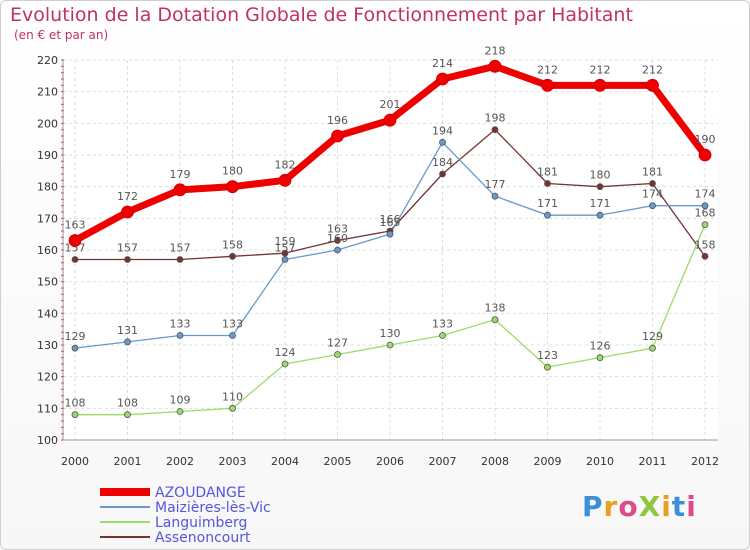 The width and height of the screenshot is (750, 550). Describe the element at coordinates (47, 282) in the screenshot. I see `y-tick-label: 150` at that location.